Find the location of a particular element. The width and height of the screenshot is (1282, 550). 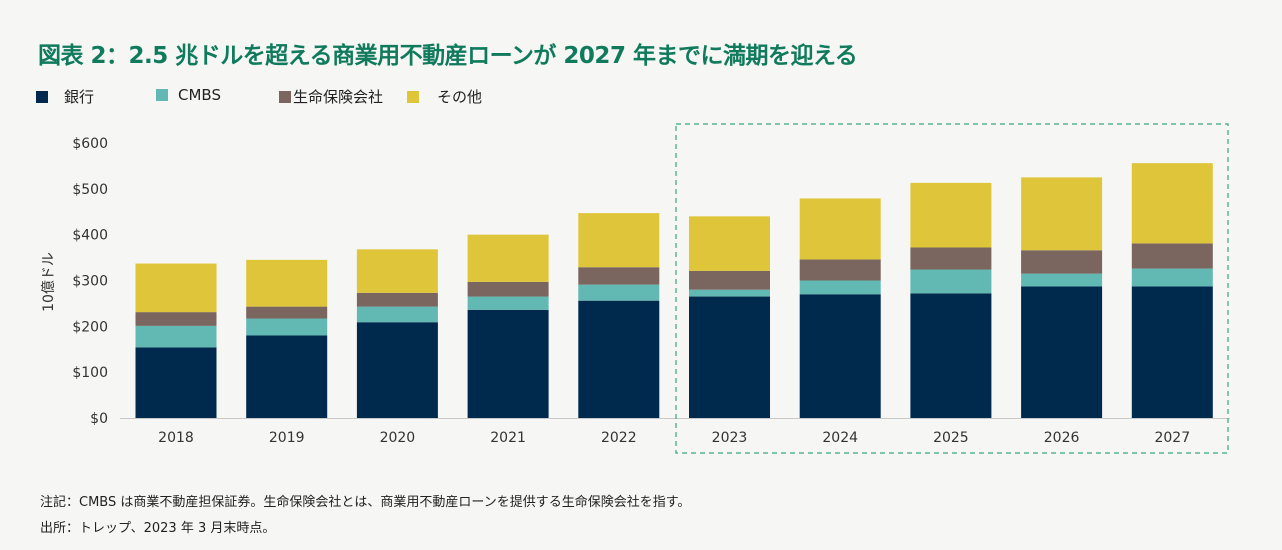

y-tick-label: $500 is located at coordinates (90, 190).